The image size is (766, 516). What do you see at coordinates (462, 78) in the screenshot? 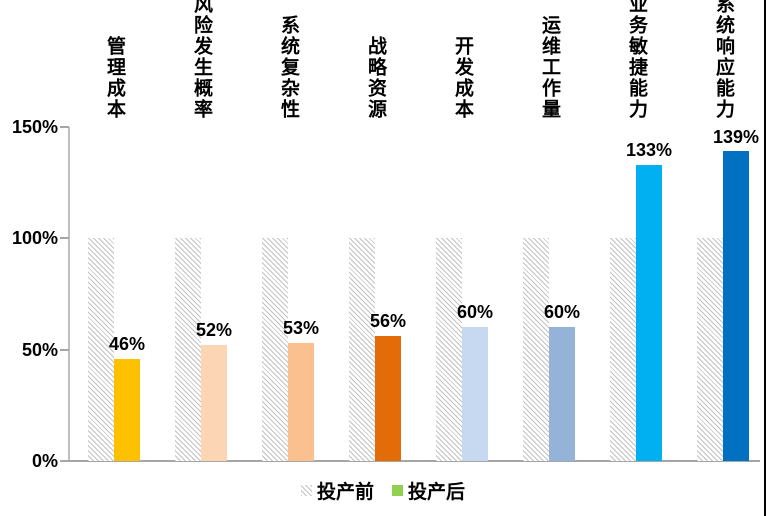
I see `category-label: 开发成本` at bounding box center [462, 78].